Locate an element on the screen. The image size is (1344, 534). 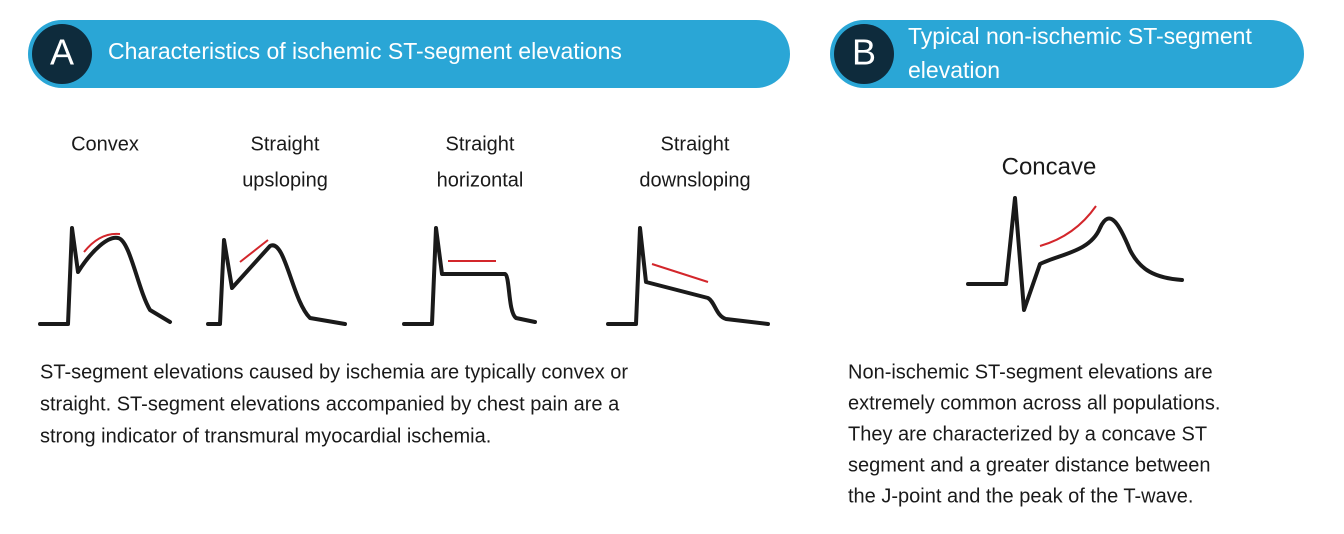
waveform-label: Concave is located at coordinates (1049, 166).